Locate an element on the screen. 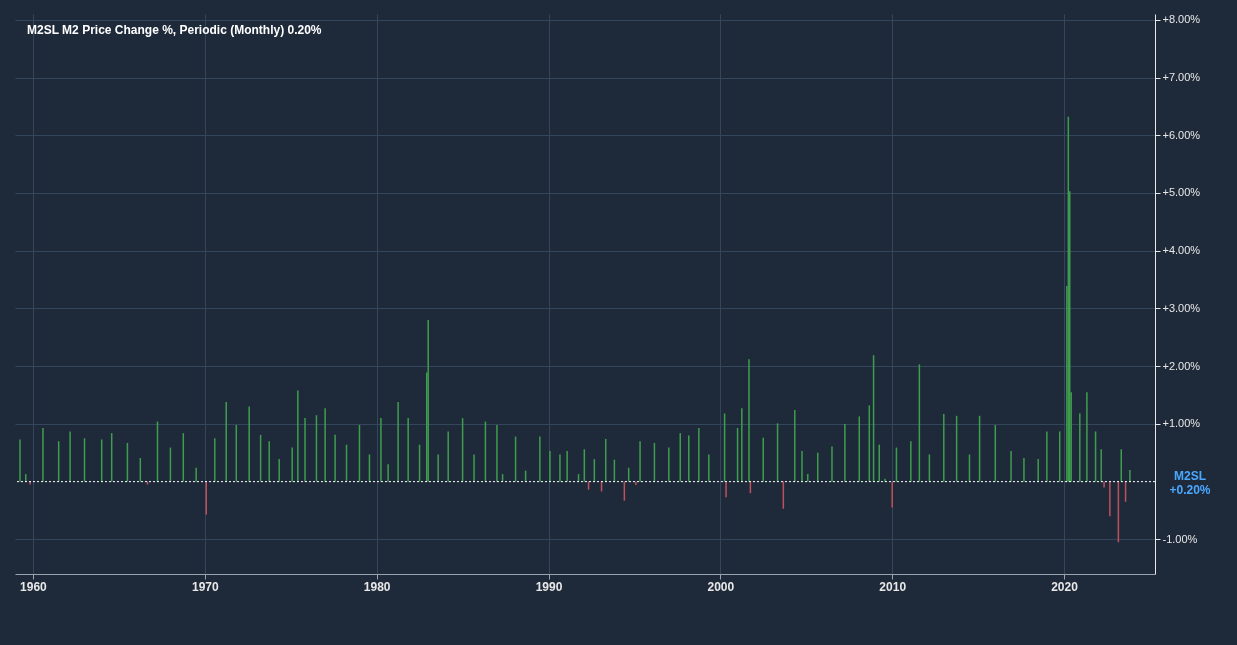 The height and width of the screenshot is (645, 1237). y-tick-label: +1.00% is located at coordinates (1181, 423).